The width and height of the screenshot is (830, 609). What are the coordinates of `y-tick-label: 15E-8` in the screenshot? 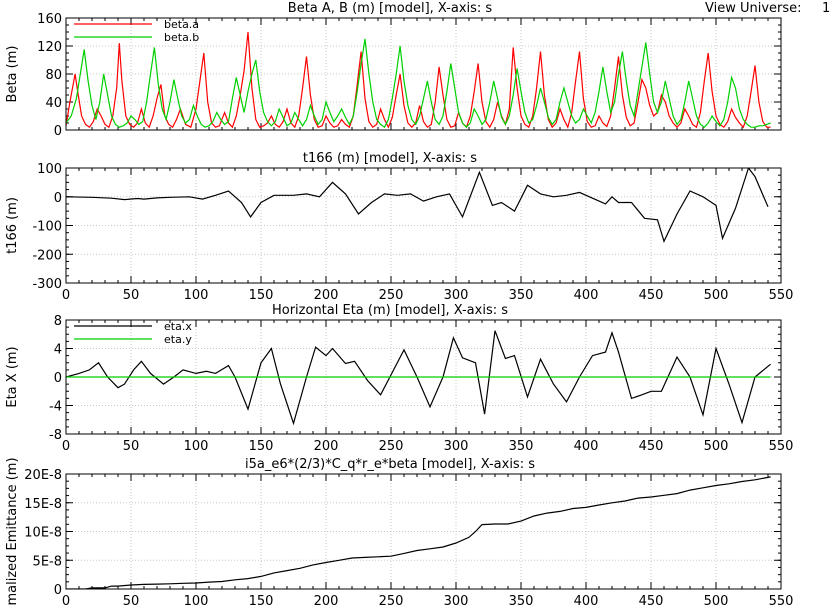 It's located at (43, 504).